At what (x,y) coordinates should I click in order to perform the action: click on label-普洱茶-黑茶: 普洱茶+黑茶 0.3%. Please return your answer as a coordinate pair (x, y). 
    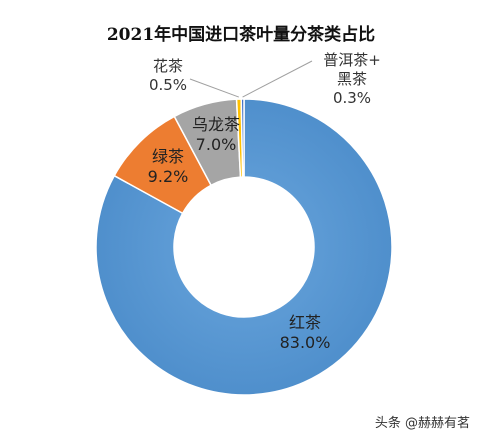
    Looking at the image, I should click on (352, 79).